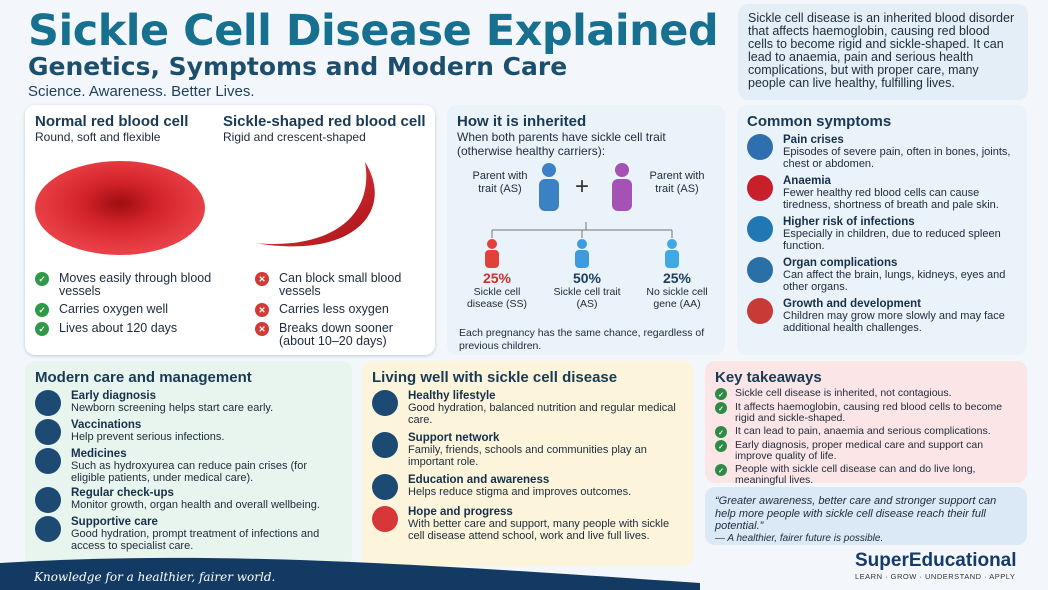  What do you see at coordinates (127, 310) in the screenshot?
I see `point-row: ✓ Carries oxygen well` at bounding box center [127, 310].